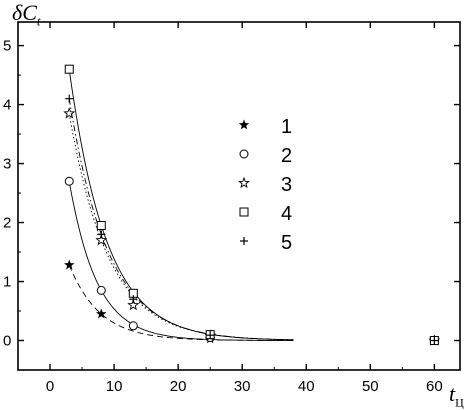 This screenshot has width=471, height=410. I want to click on y-tick-label: 4, so click(7, 105).